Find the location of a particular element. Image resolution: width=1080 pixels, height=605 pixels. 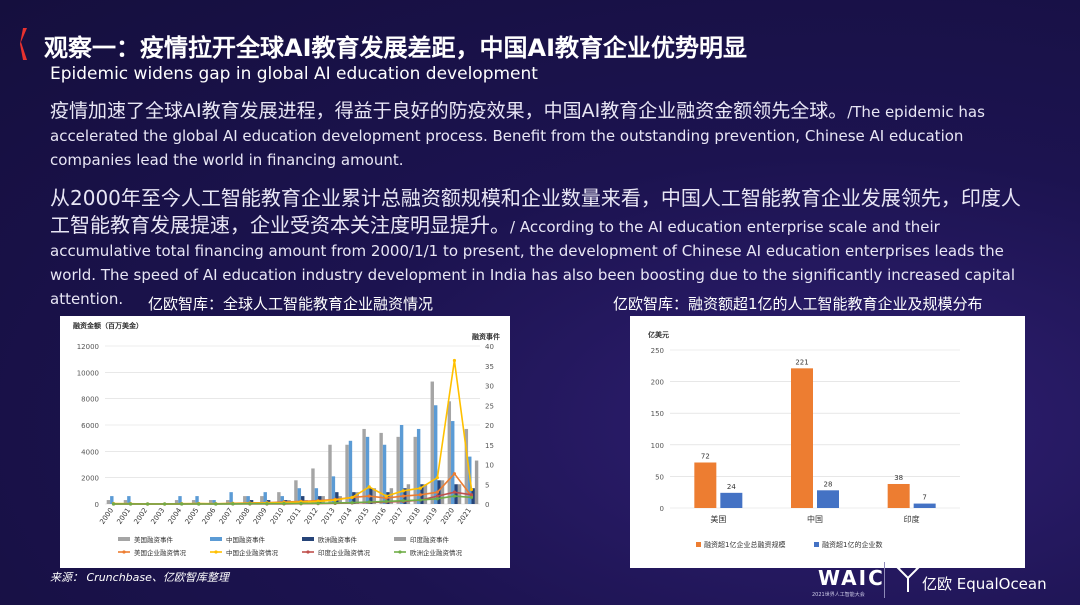

chart-2-ytick-label: 100 is located at coordinates (657, 446).